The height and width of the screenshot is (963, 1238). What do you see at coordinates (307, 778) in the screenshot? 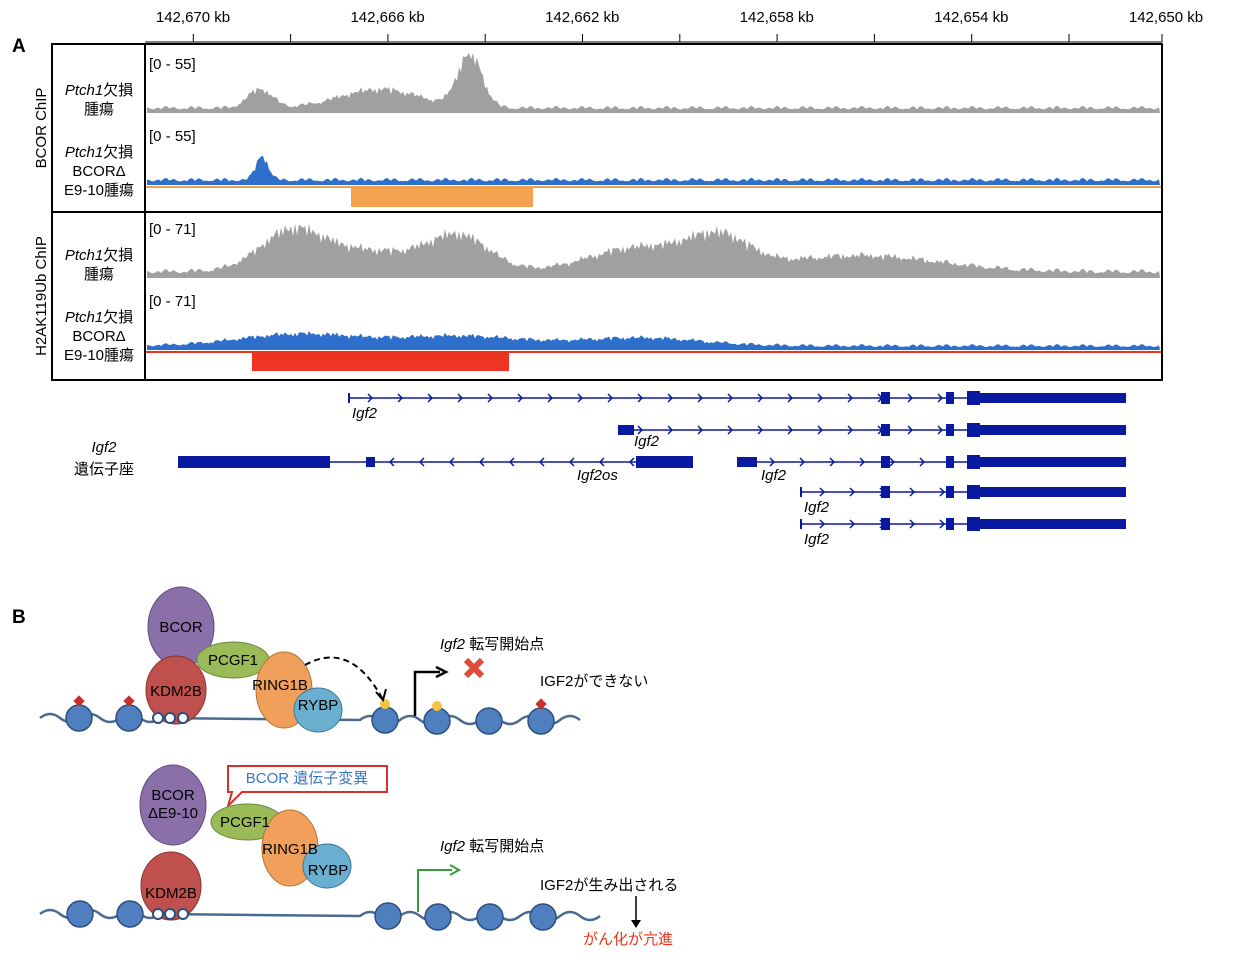
I see `mutation-label: BCOR 遺伝子変異` at bounding box center [307, 778].